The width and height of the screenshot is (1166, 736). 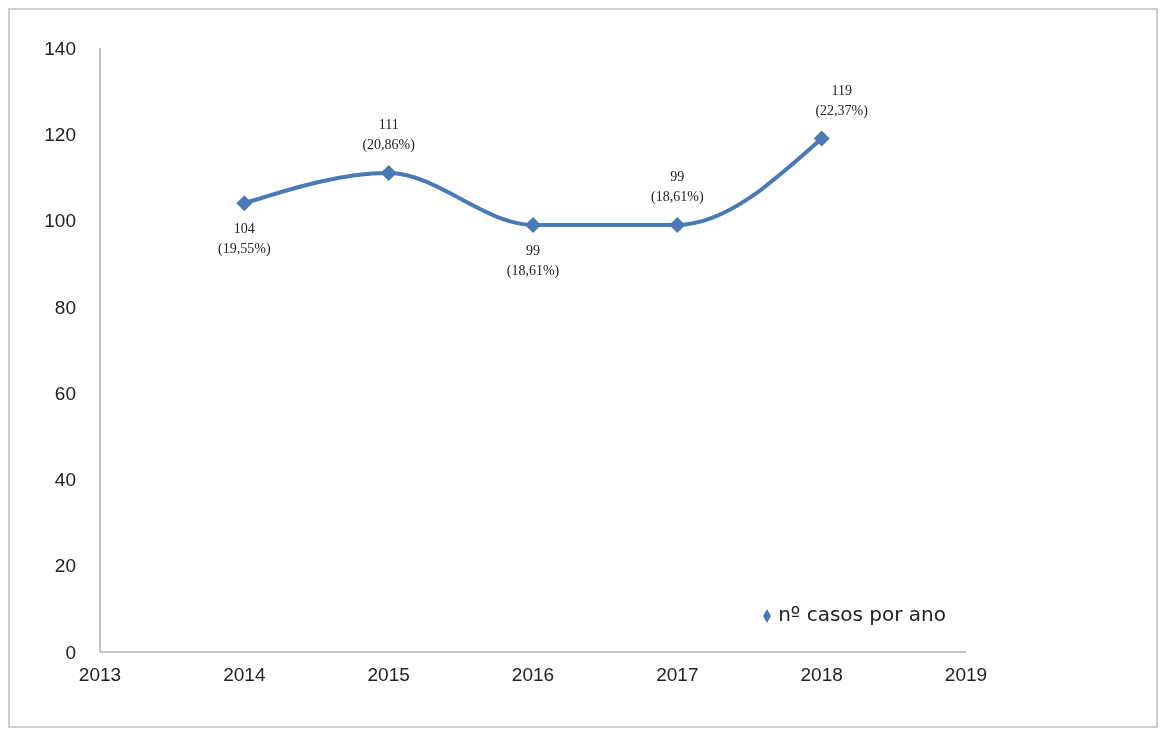 What do you see at coordinates (65, 480) in the screenshot?
I see `y-tick-label: 40` at bounding box center [65, 480].